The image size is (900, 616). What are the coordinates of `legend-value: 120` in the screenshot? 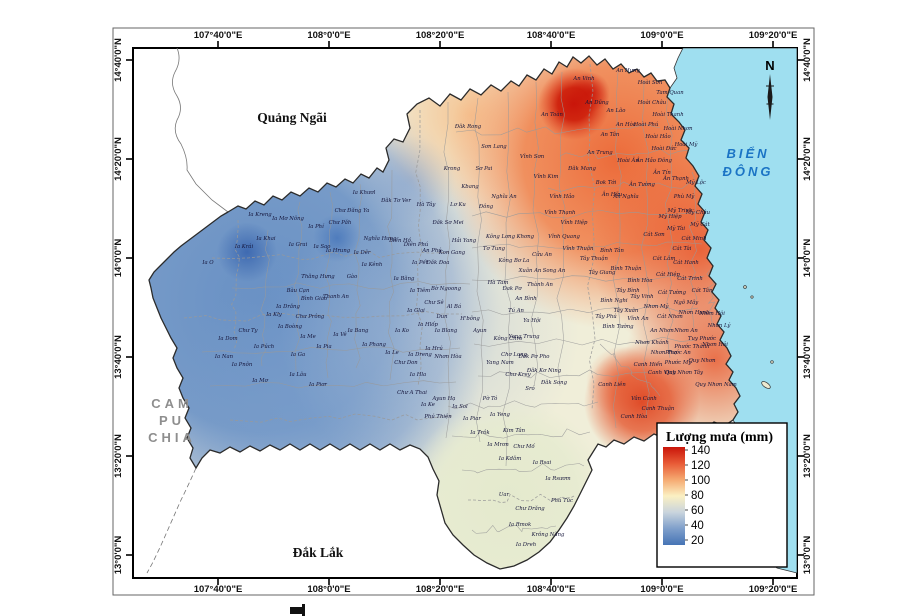 It's located at (700, 466).